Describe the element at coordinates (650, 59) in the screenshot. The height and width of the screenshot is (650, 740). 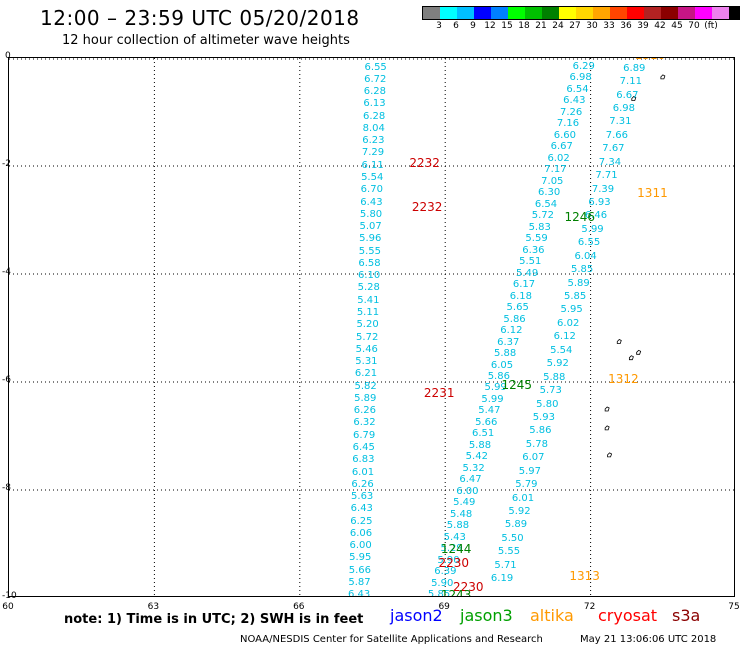
I see `pass-time-label: 1310` at that location.